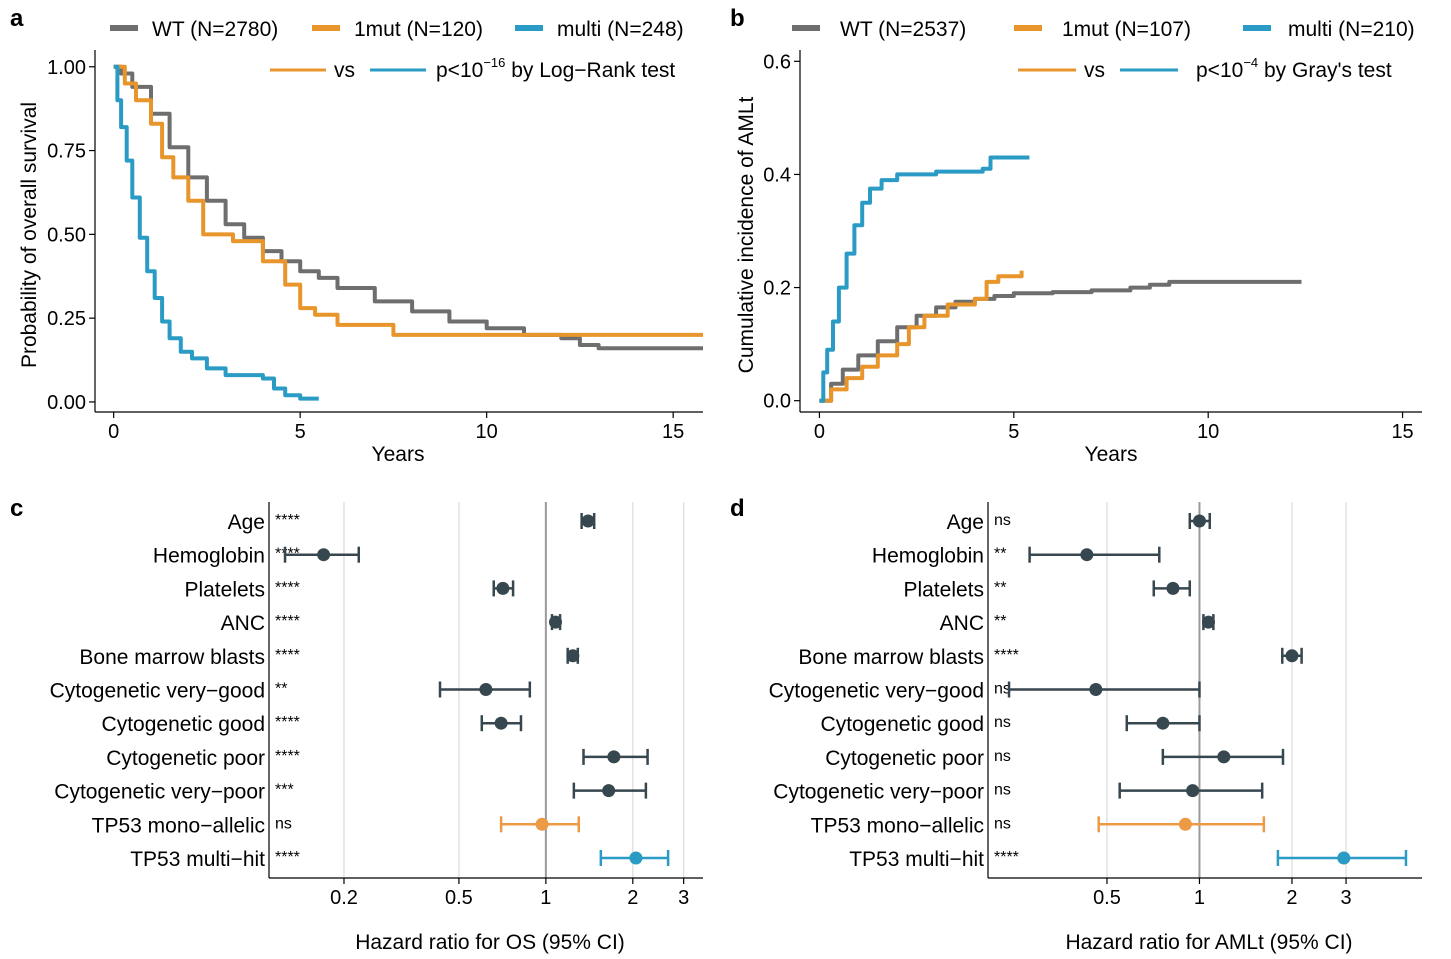 The width and height of the screenshot is (1451, 959). I want to click on covariate-label: Cytogenetic good, so click(902, 724).